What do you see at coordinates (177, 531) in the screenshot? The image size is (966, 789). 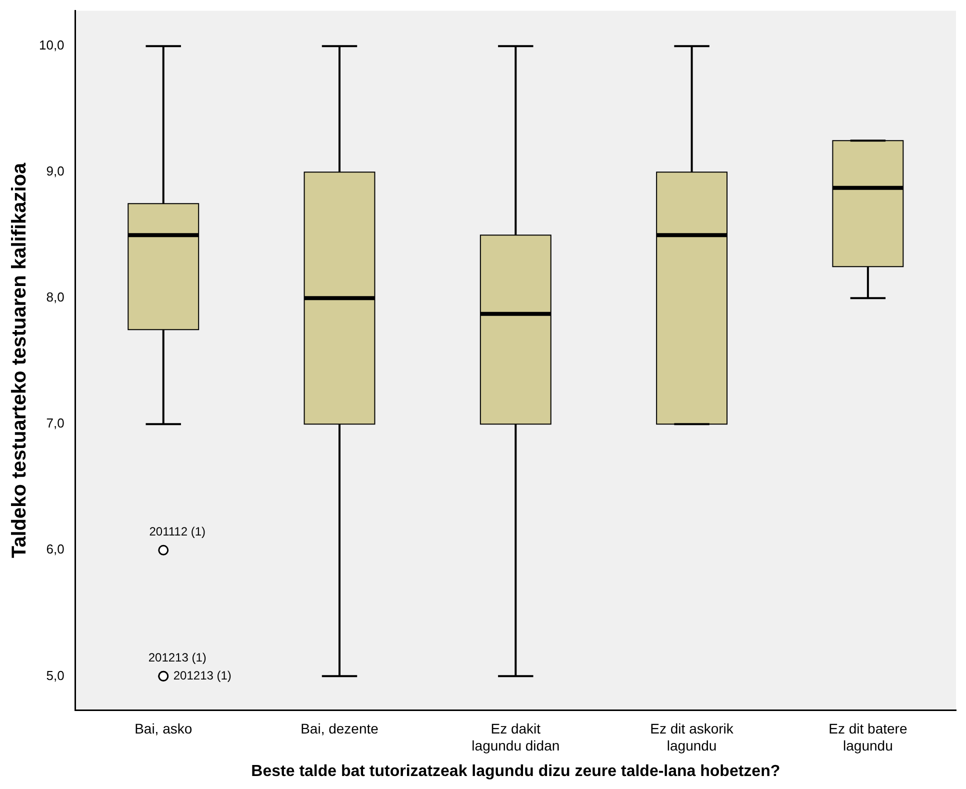 I see `annotation: 201112 (1)` at bounding box center [177, 531].